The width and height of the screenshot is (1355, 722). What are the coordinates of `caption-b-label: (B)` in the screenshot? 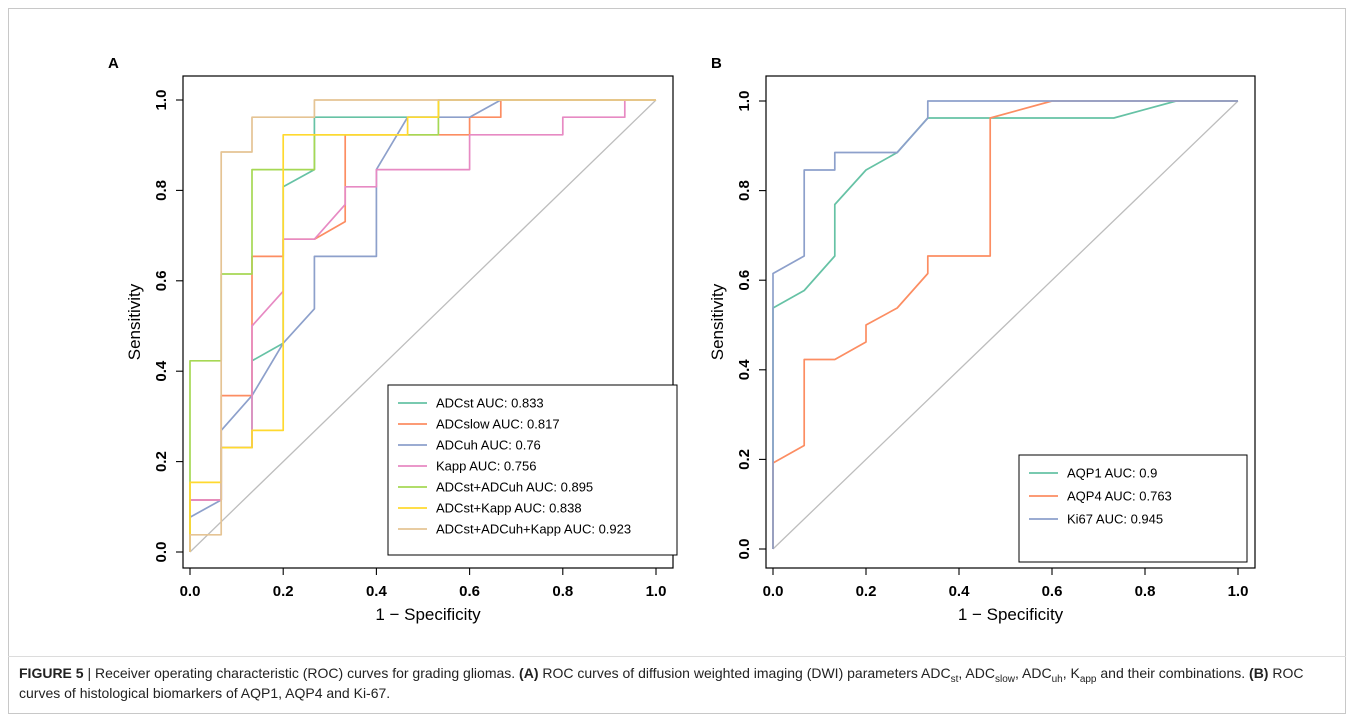 It's located at (1259, 673).